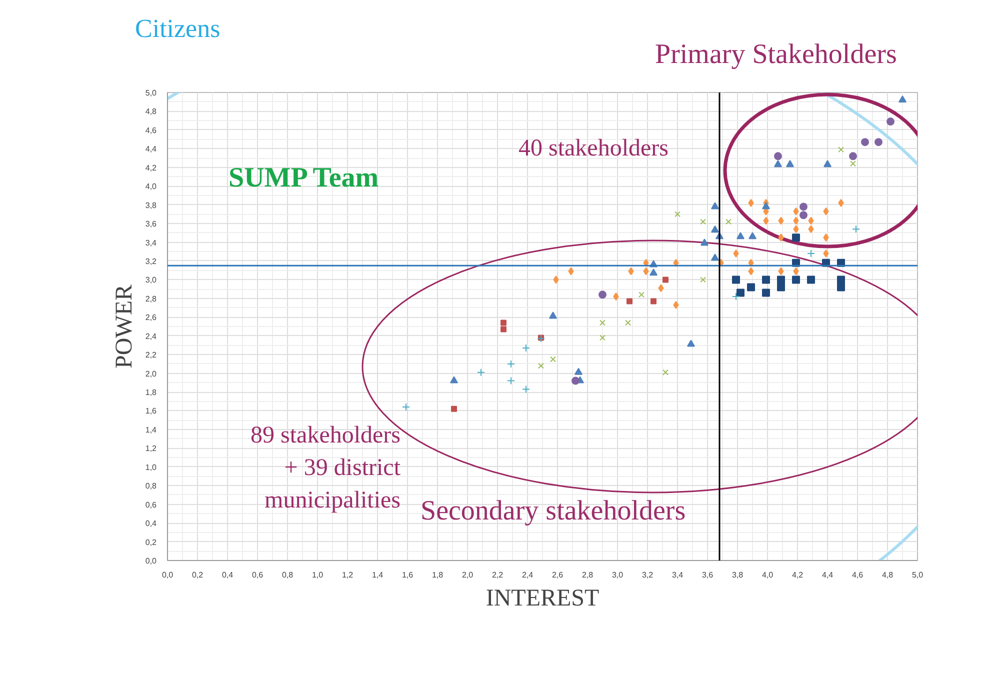 The width and height of the screenshot is (994, 678). What do you see at coordinates (348, 575) in the screenshot?
I see `x-tick-label: 1,2` at bounding box center [348, 575].